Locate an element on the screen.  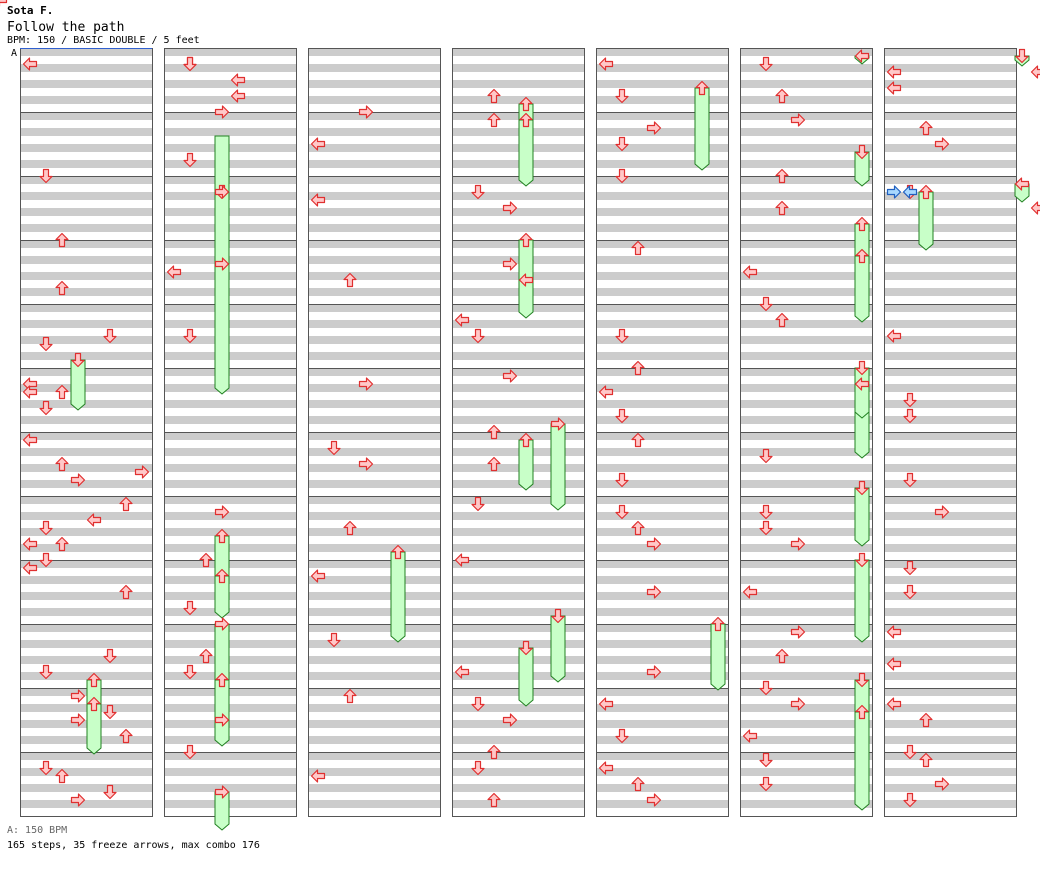
shock-arrow is located at coordinates (910, 192).